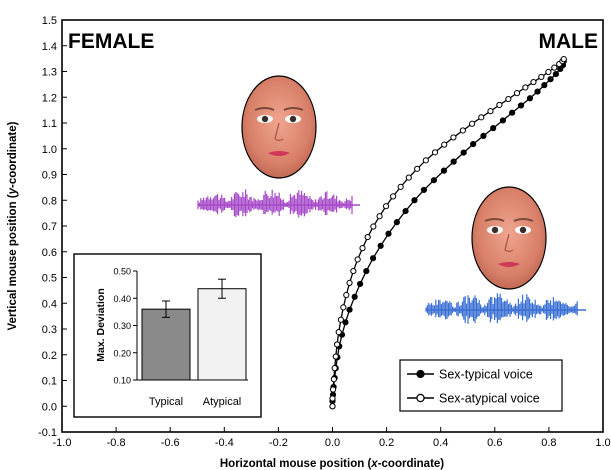 Image resolution: width=611 pixels, height=470 pixels. Describe the element at coordinates (62, 443) in the screenshot. I see `x-tick-label: -1.0` at that location.